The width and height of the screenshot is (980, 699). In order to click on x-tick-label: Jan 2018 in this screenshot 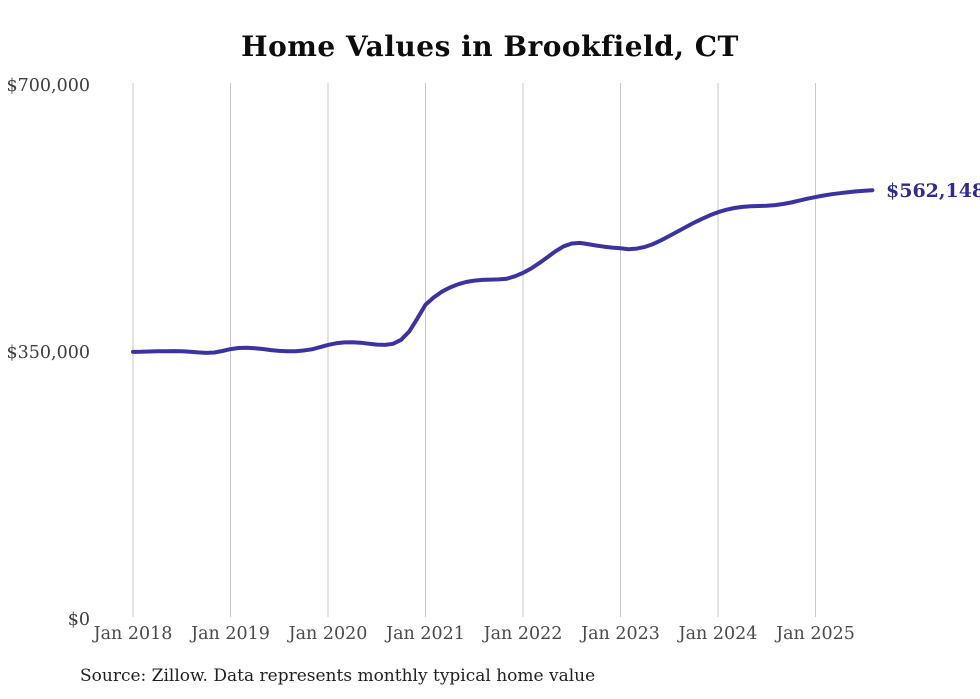, I will do `click(132, 634)`.